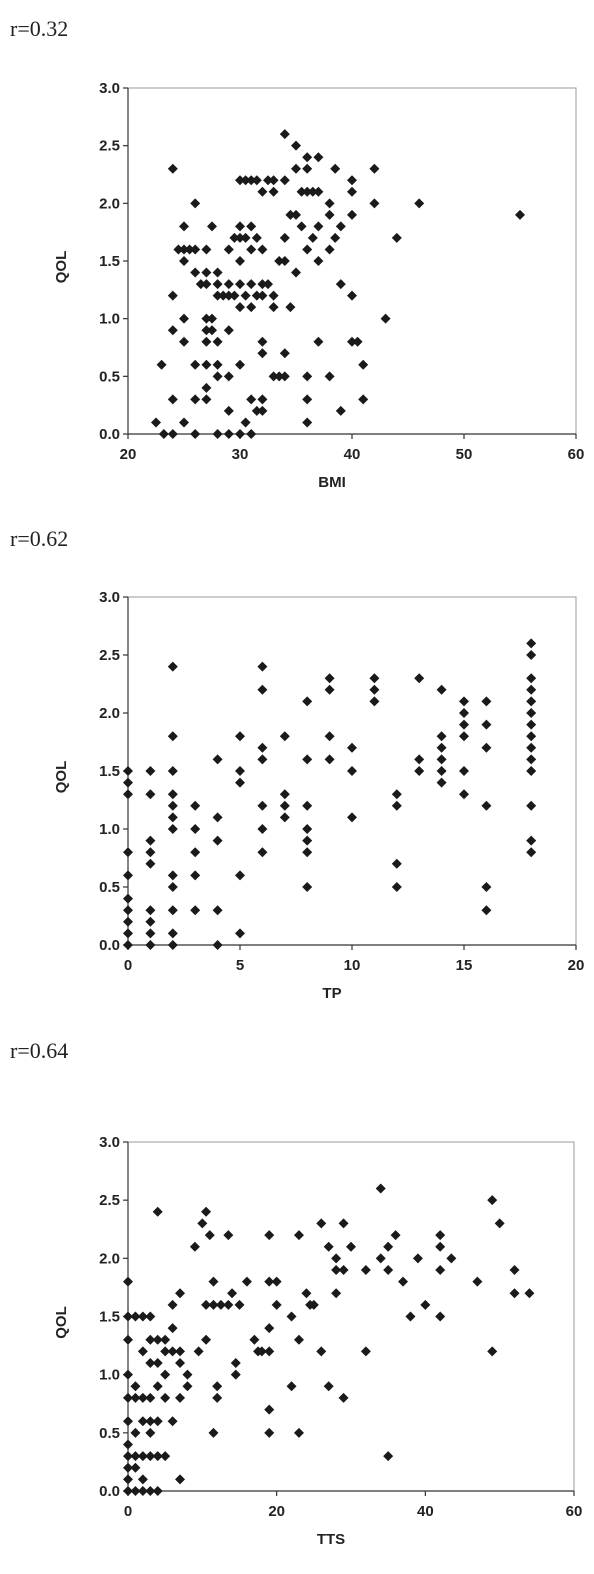  I want to click on y-tick-label: 2.0, so click(109, 203).